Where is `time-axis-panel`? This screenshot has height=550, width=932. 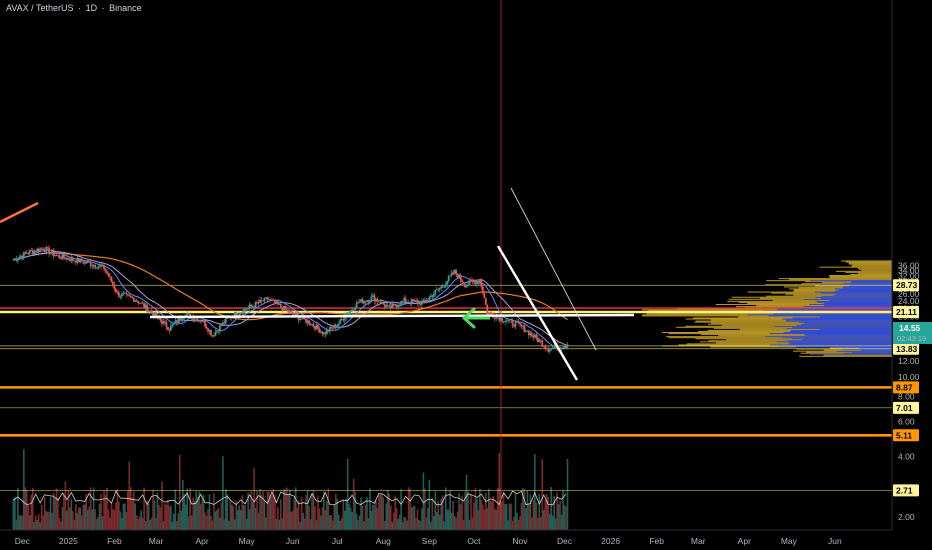 time-axis-panel is located at coordinates (446, 540).